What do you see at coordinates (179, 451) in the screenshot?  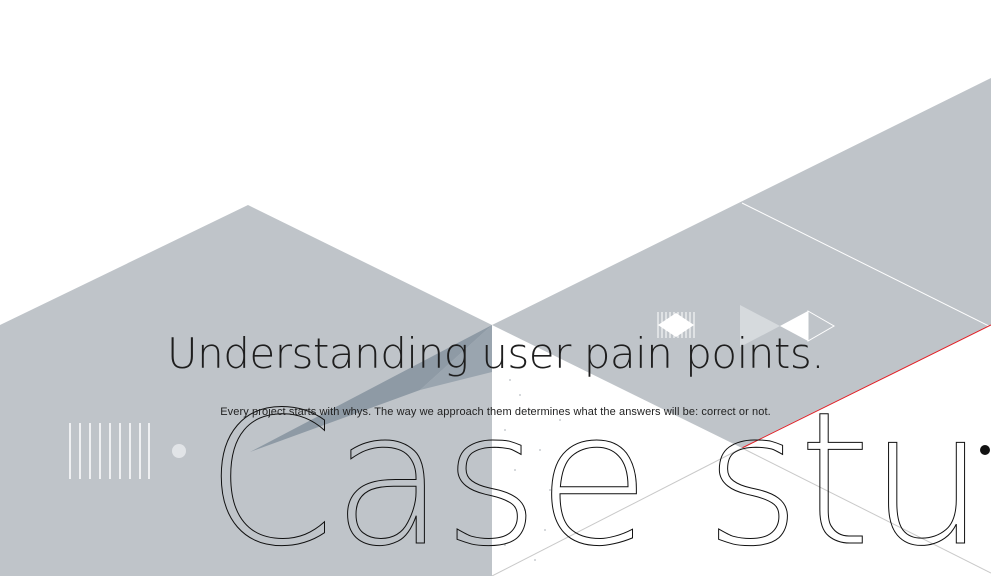 I see `dot-marker` at bounding box center [179, 451].